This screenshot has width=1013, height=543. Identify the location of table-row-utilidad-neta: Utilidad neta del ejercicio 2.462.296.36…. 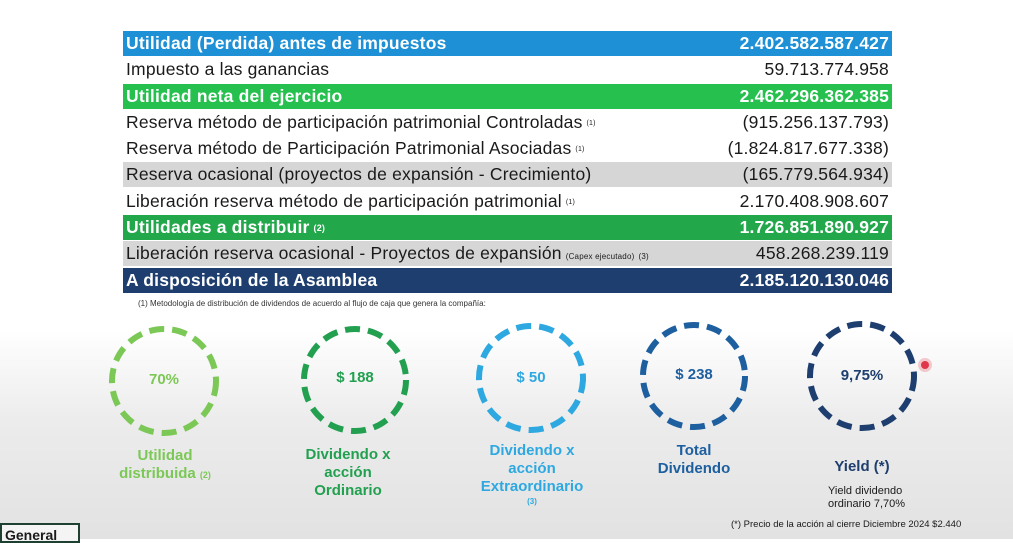
(507, 96).